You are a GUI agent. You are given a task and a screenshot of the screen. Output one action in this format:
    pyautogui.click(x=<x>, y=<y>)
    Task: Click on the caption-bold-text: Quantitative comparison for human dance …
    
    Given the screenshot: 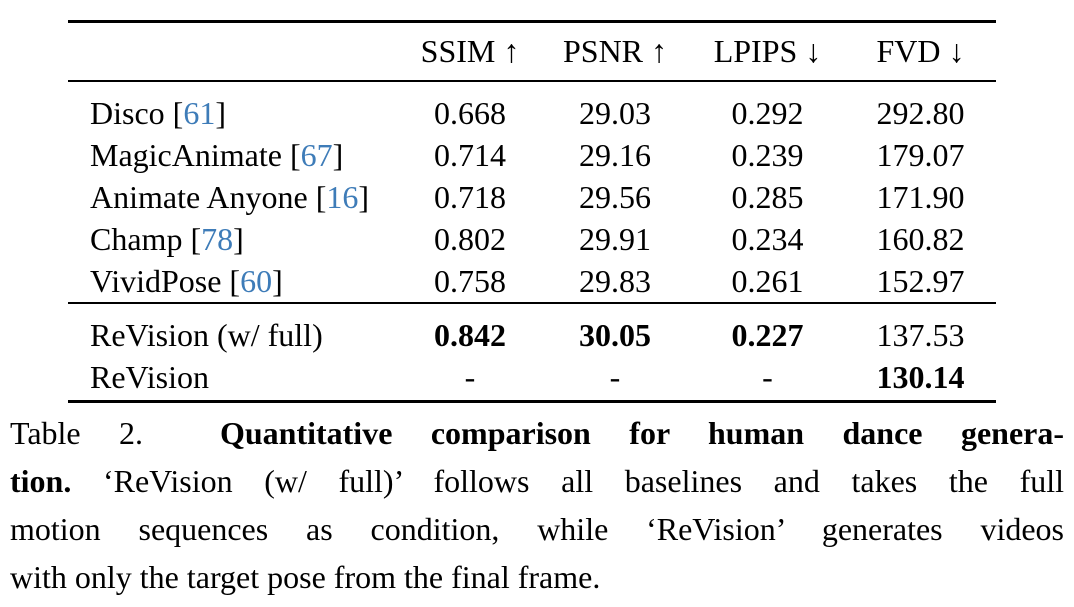 What is the action you would take?
    pyautogui.click(x=642, y=433)
    